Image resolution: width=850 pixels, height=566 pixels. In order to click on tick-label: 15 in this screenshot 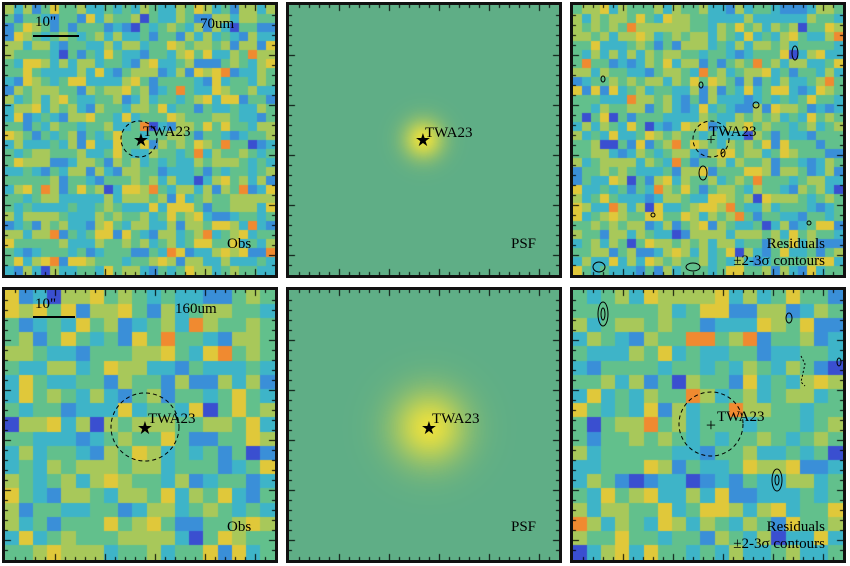, I will do `click(290, 369)`.